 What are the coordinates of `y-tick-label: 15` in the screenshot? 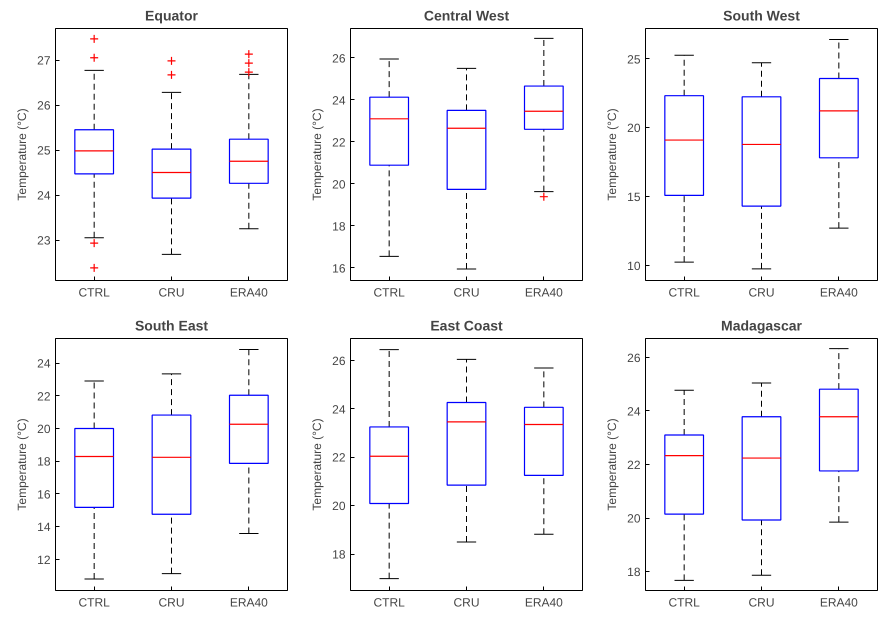 It's located at (634, 197).